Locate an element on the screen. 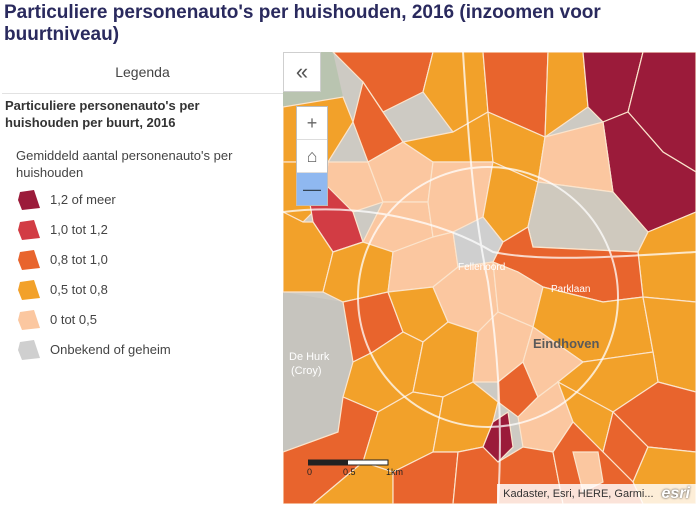  basemap-area is located at coordinates (318, 372).